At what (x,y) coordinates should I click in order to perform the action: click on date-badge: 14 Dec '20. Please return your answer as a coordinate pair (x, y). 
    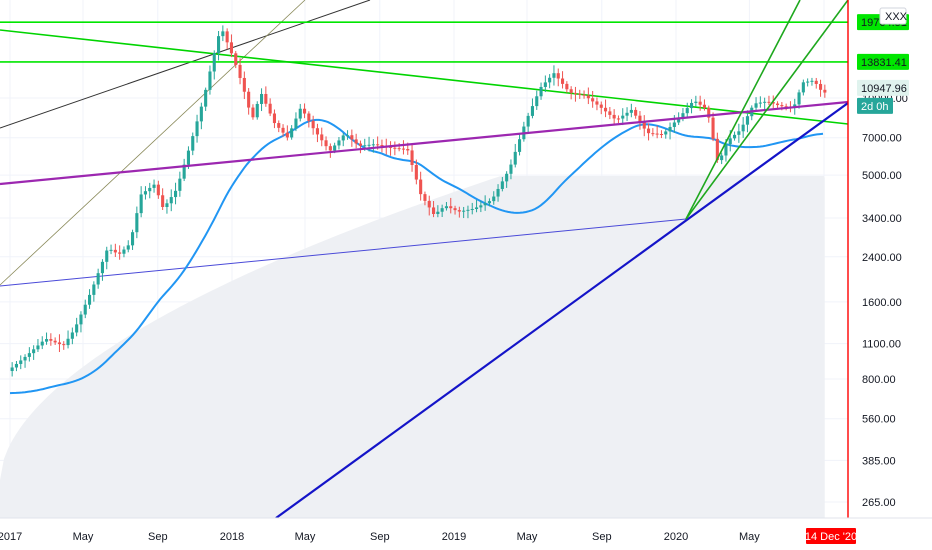
    Looking at the image, I should click on (831, 536).